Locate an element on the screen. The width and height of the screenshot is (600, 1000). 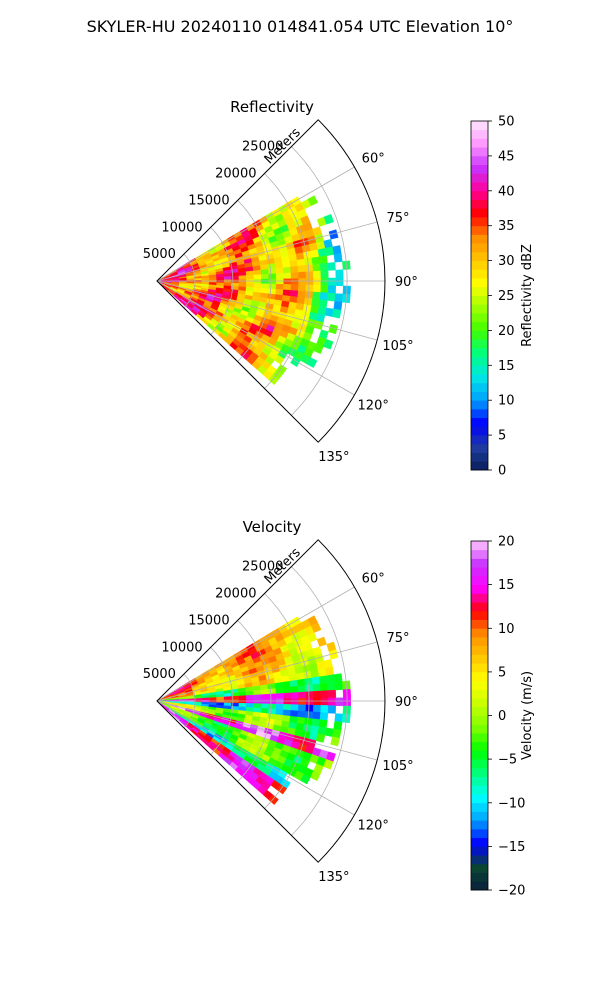
velocity-azimuth-tick-label: 90° is located at coordinates (406, 702).